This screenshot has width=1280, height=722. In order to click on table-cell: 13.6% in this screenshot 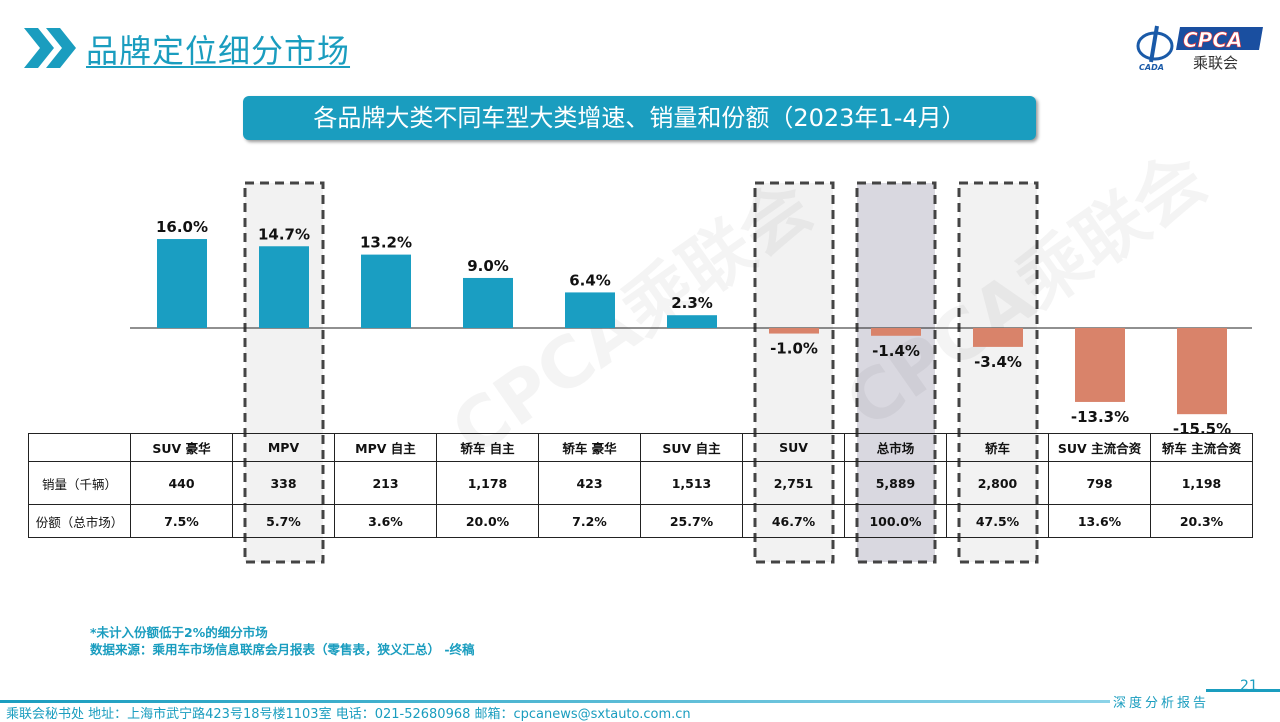, I will do `click(1099, 521)`.